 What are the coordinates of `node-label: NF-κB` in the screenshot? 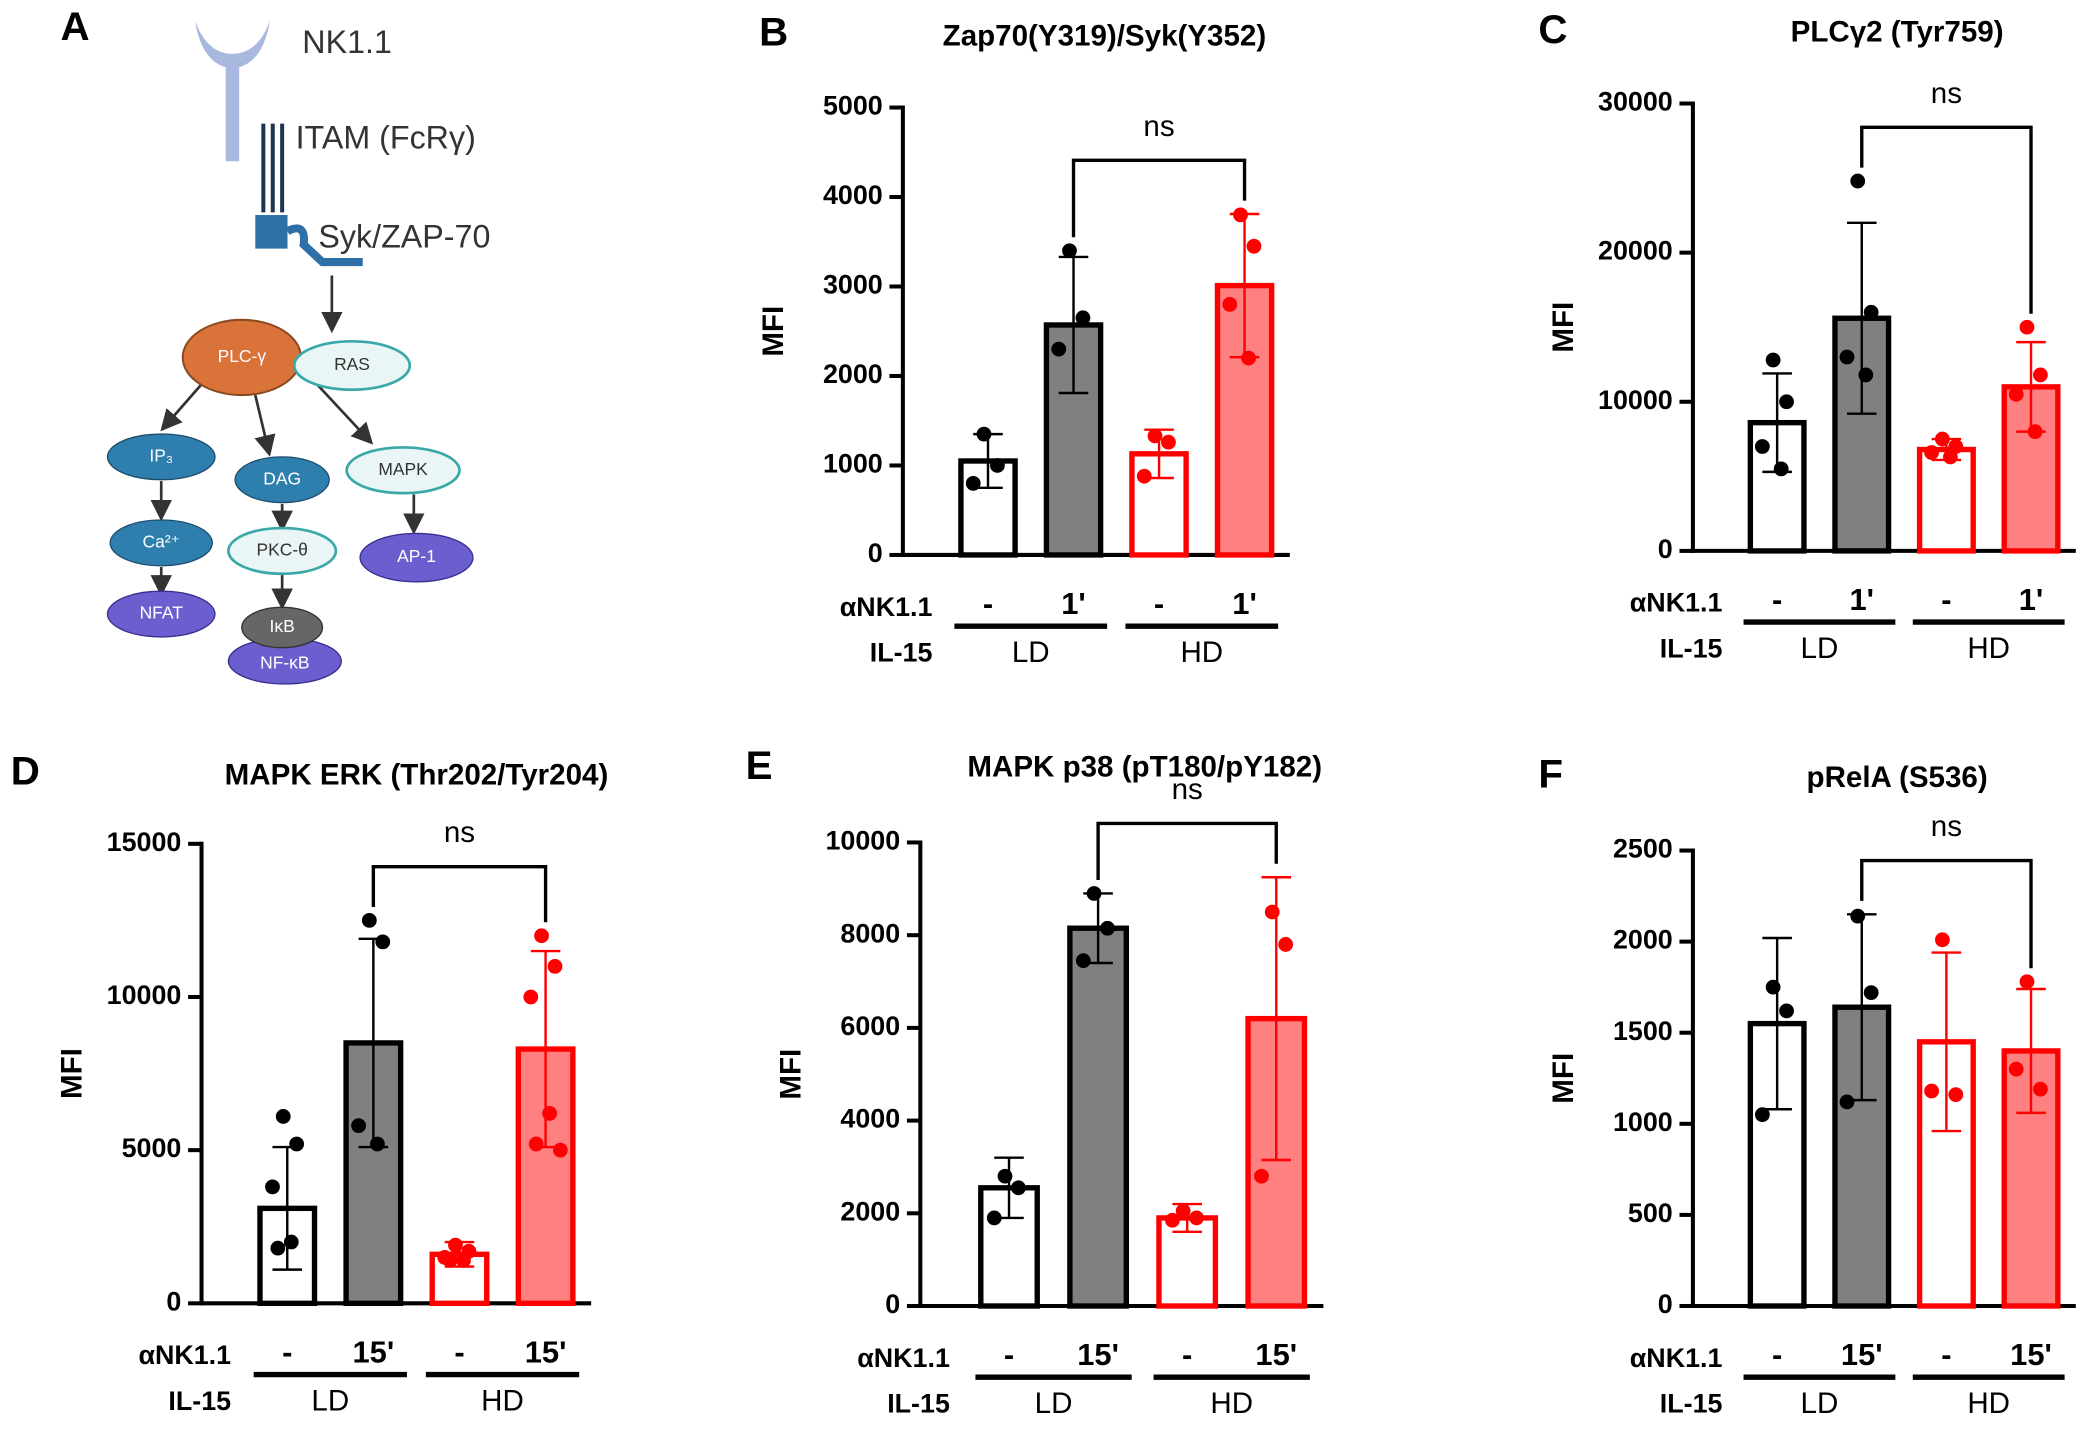 It's located at (284, 662).